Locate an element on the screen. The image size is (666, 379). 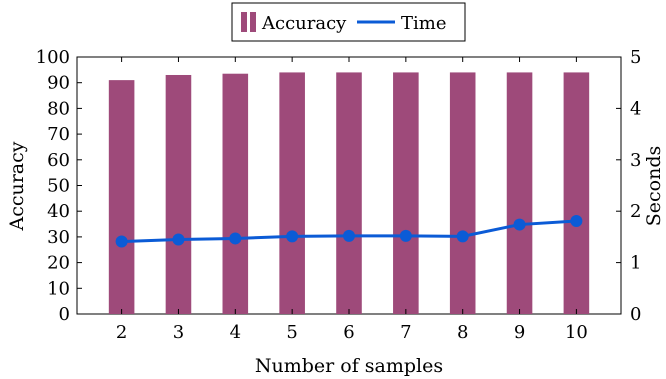
y-tick-label-right: 5 is located at coordinates (635, 57).